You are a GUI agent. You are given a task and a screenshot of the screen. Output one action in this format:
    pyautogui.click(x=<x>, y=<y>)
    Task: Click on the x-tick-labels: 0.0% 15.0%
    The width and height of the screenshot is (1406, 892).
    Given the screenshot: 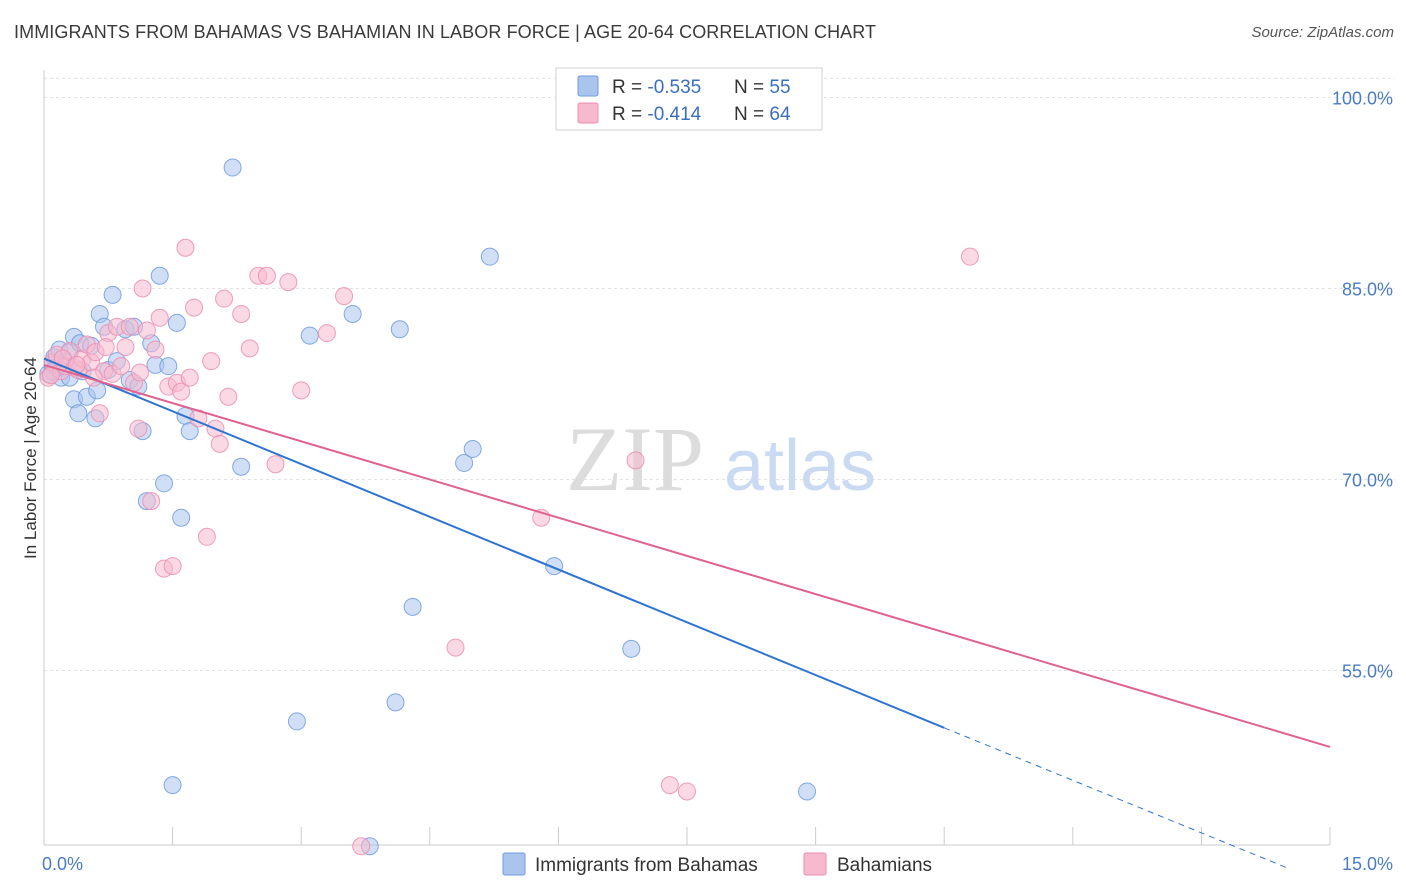 What is the action you would take?
    pyautogui.click(x=717, y=864)
    